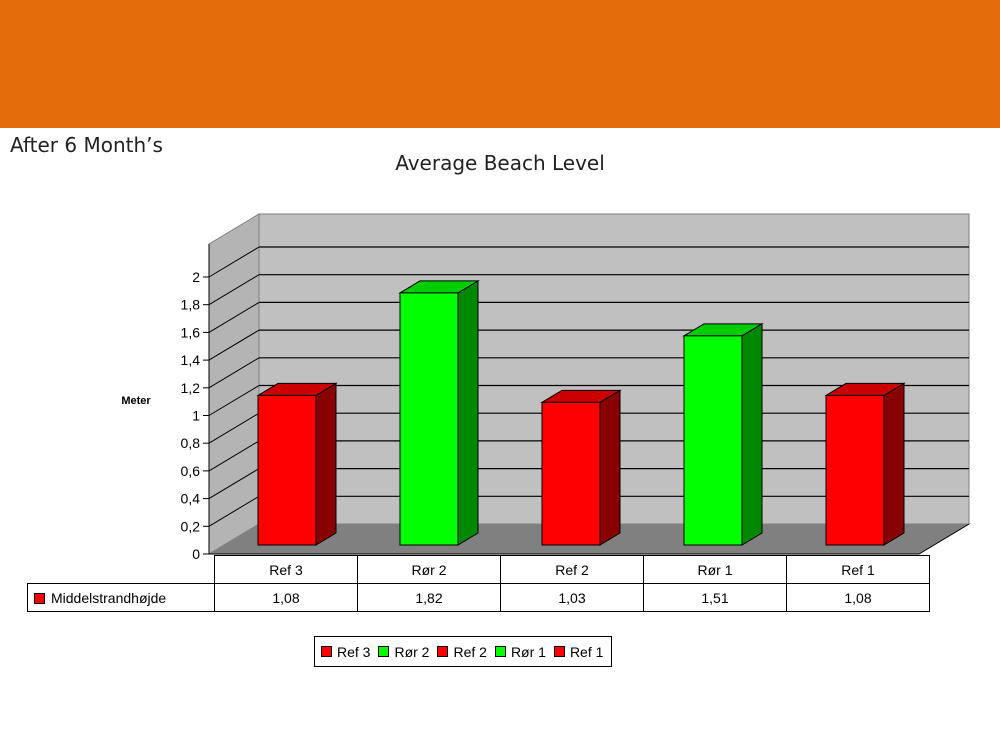 This screenshot has width=1000, height=750. Describe the element at coordinates (586, 651) in the screenshot. I see `legend-label: Ref 1` at that location.